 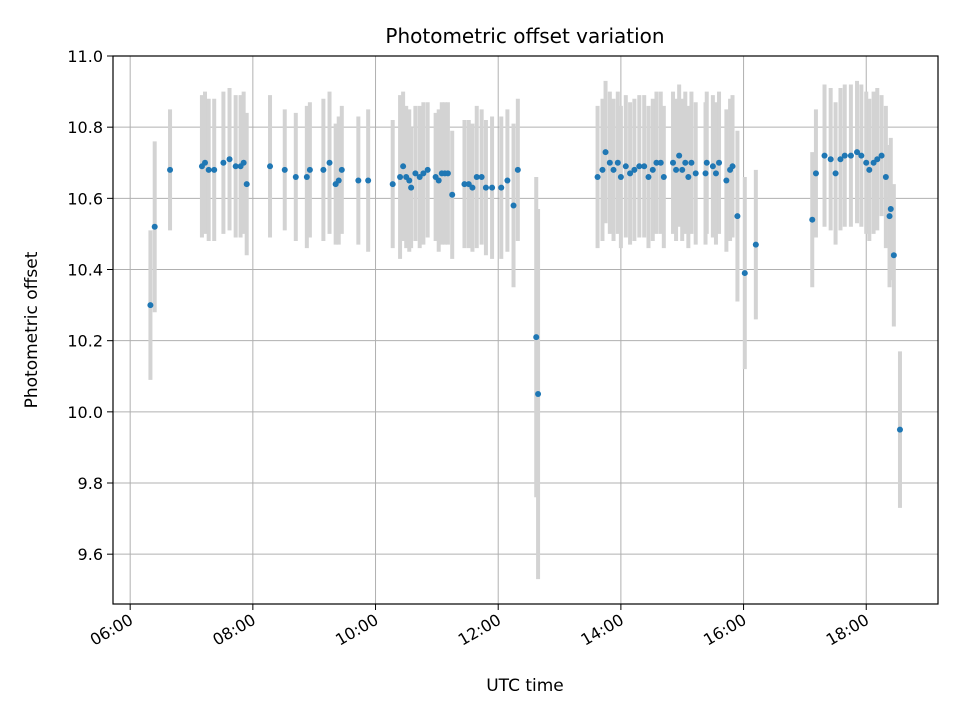 I want to click on y-tick-label: 10.2, so click(x=85, y=341).